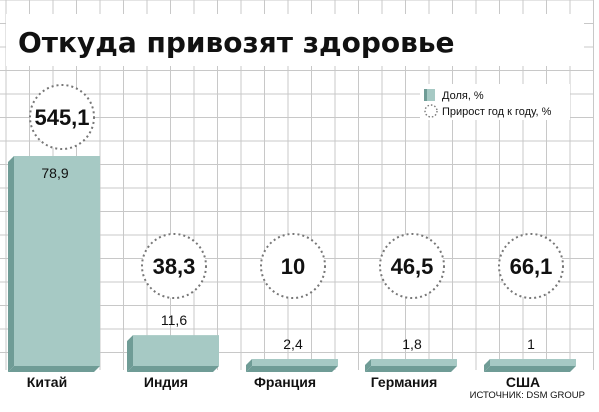  What do you see at coordinates (285, 382) in the screenshot?
I see `category-label: Франция` at bounding box center [285, 382].